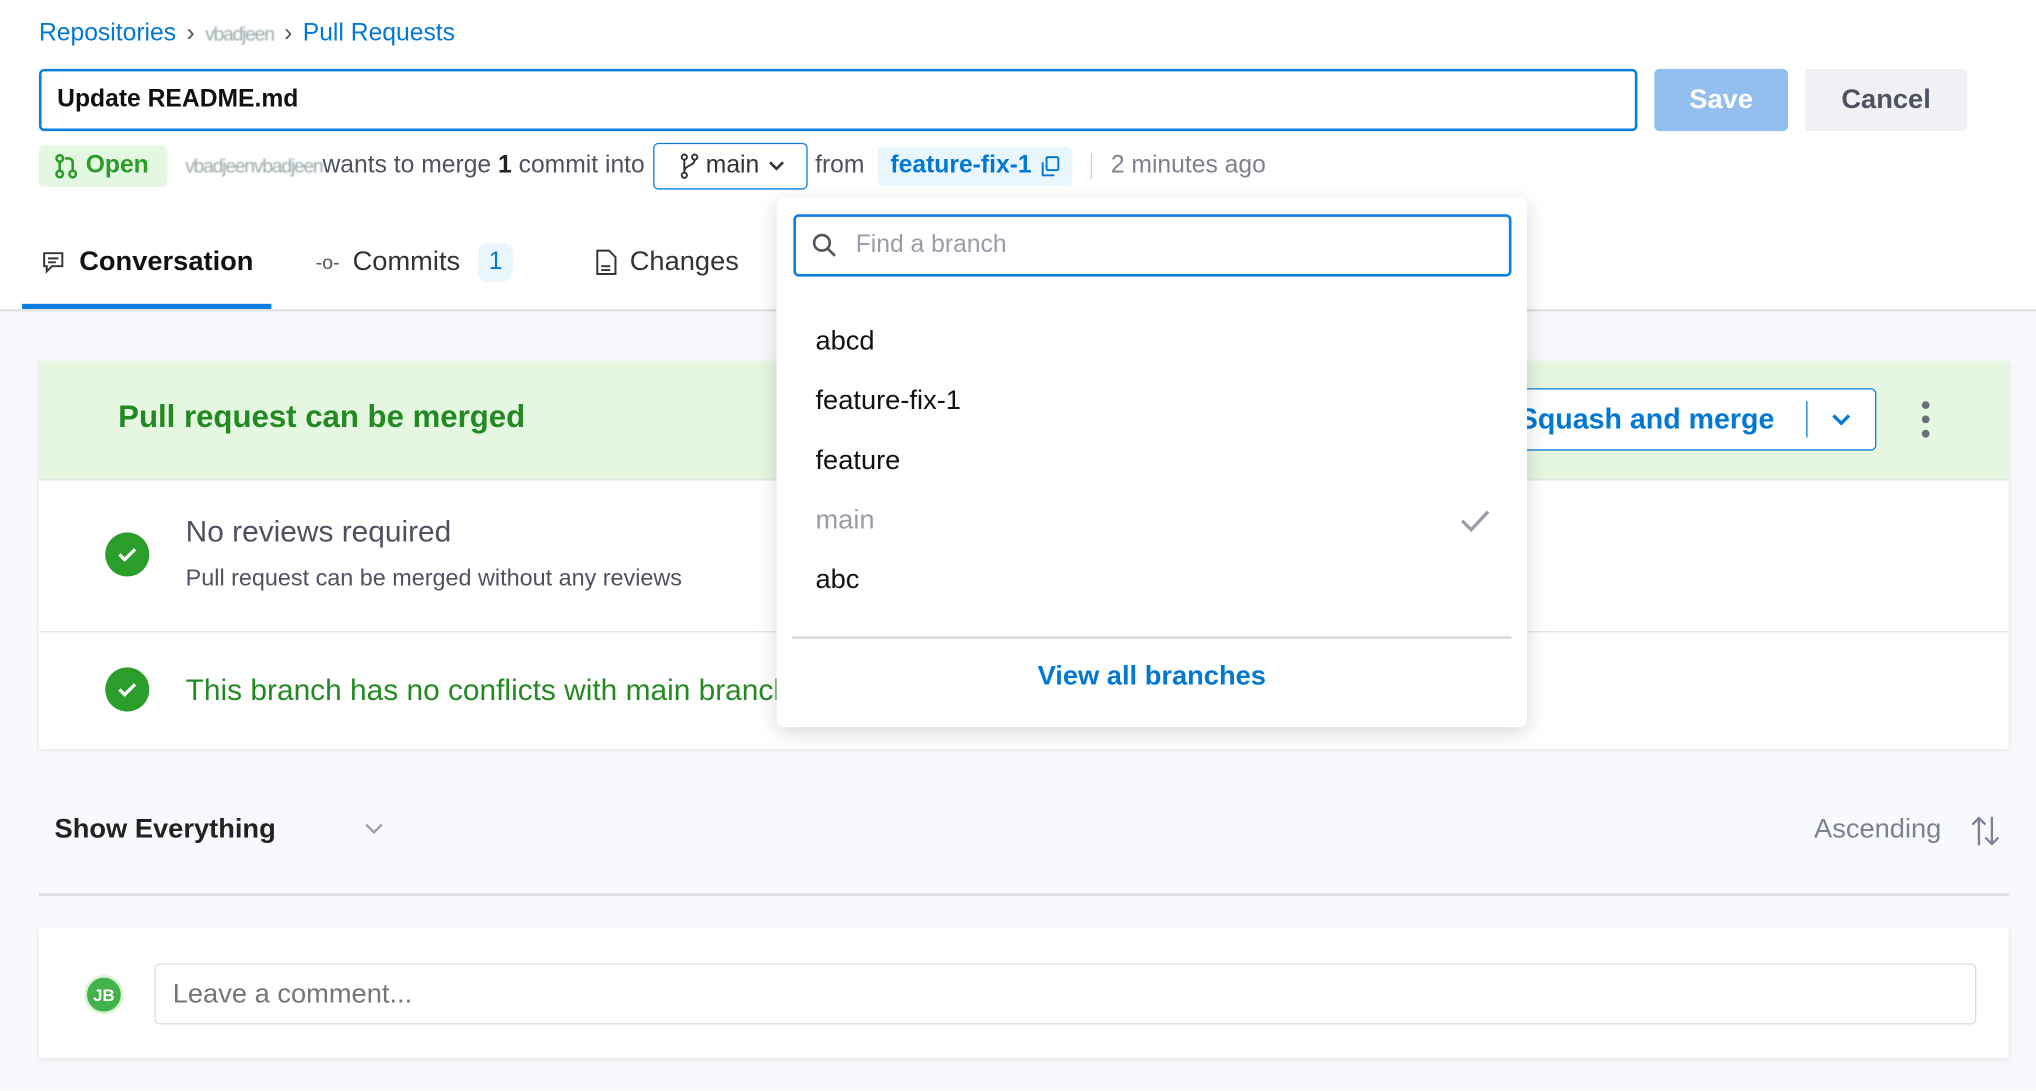 Image resolution: width=2036 pixels, height=1091 pixels. I want to click on commit-count-badge: 1, so click(495, 262).